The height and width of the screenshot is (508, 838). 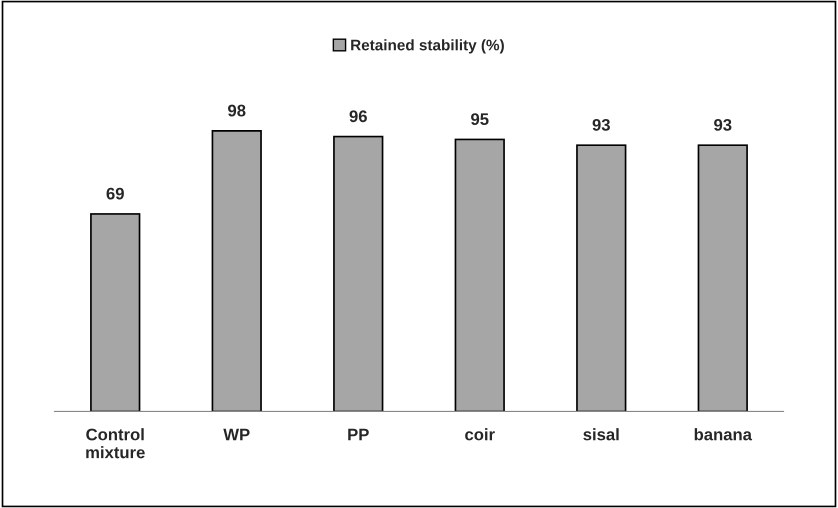 I want to click on data-label: 98, so click(x=237, y=110).